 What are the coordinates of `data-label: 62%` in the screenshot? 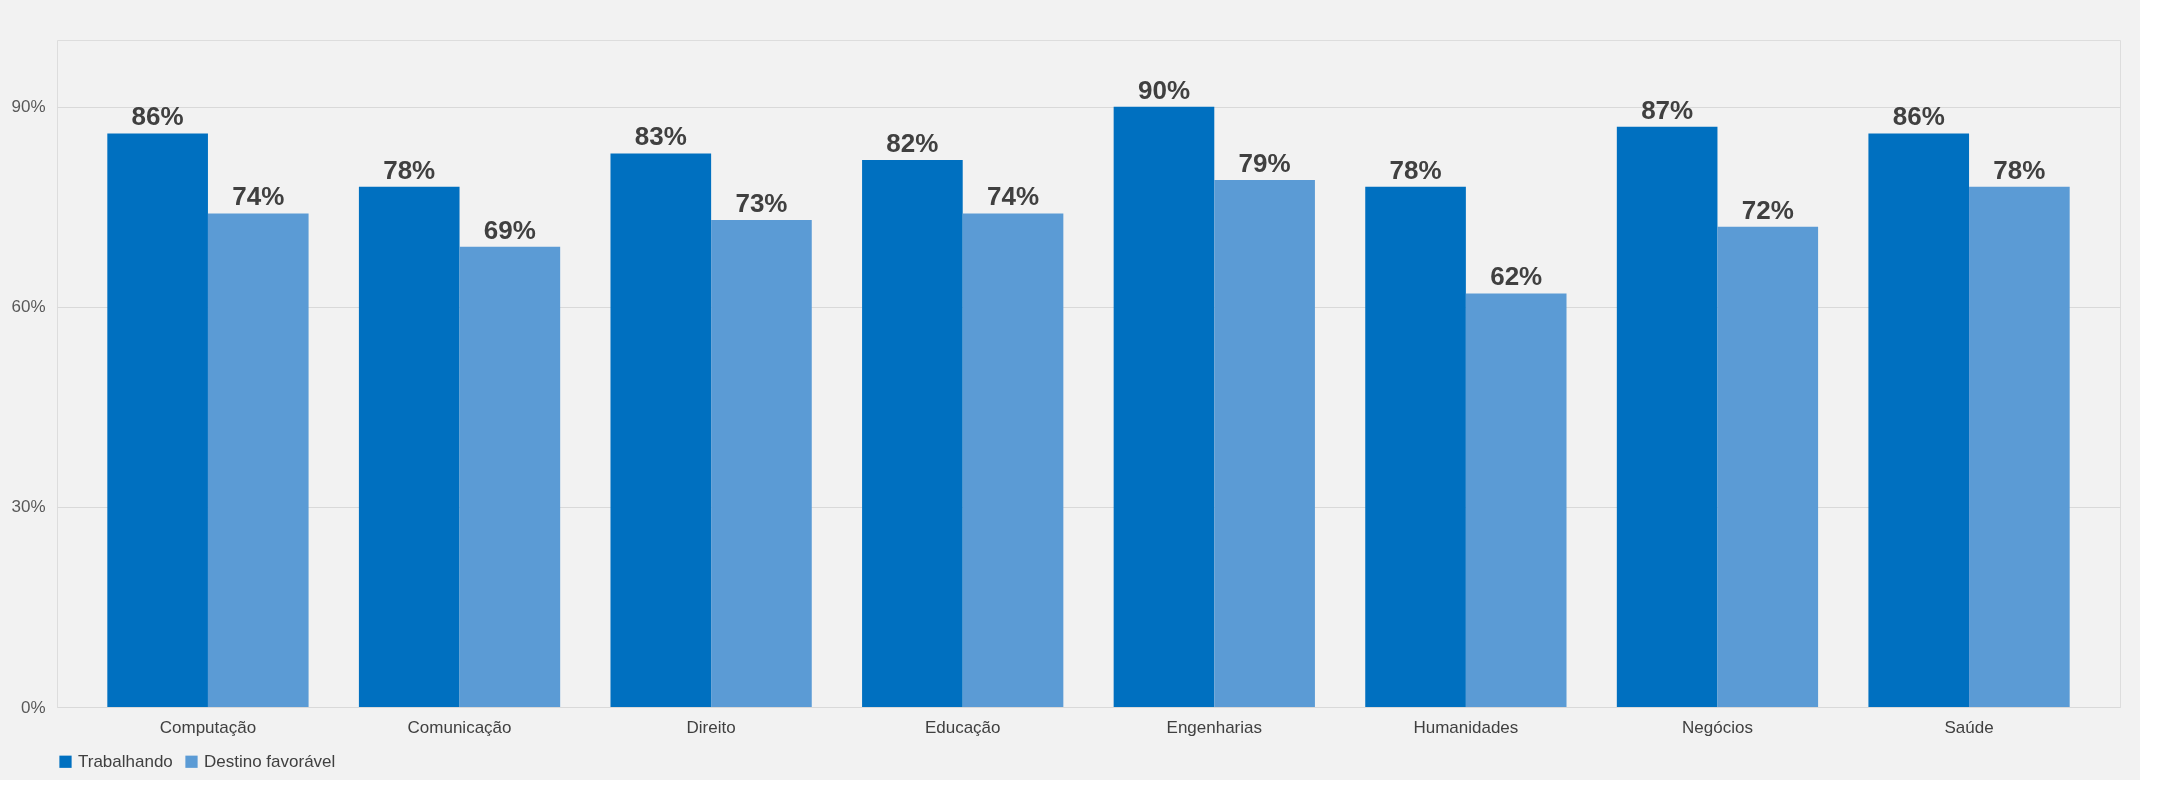 It's located at (1516, 276).